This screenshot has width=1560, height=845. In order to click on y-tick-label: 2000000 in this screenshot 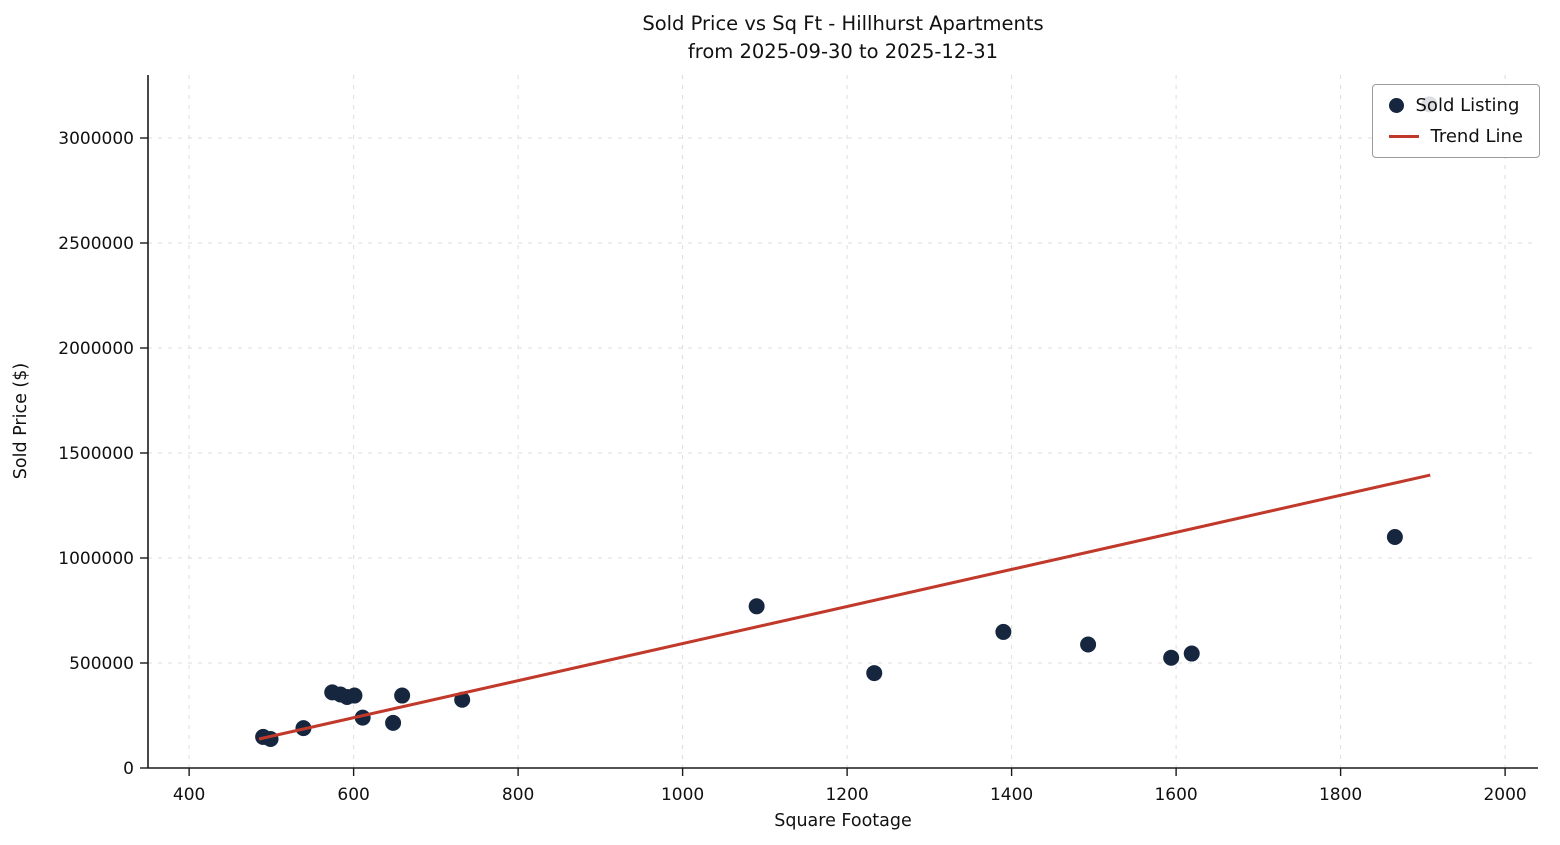, I will do `click(96, 349)`.